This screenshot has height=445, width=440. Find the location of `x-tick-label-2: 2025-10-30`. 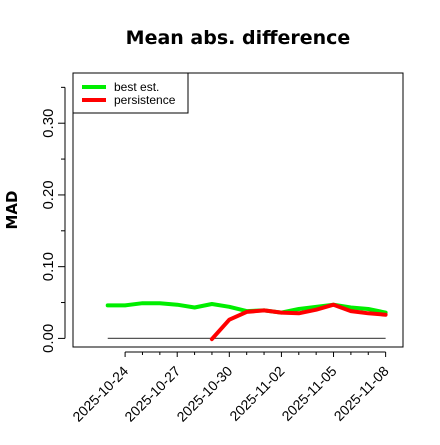

x-tick-label-2: 2025-10-30 is located at coordinates (204, 394).